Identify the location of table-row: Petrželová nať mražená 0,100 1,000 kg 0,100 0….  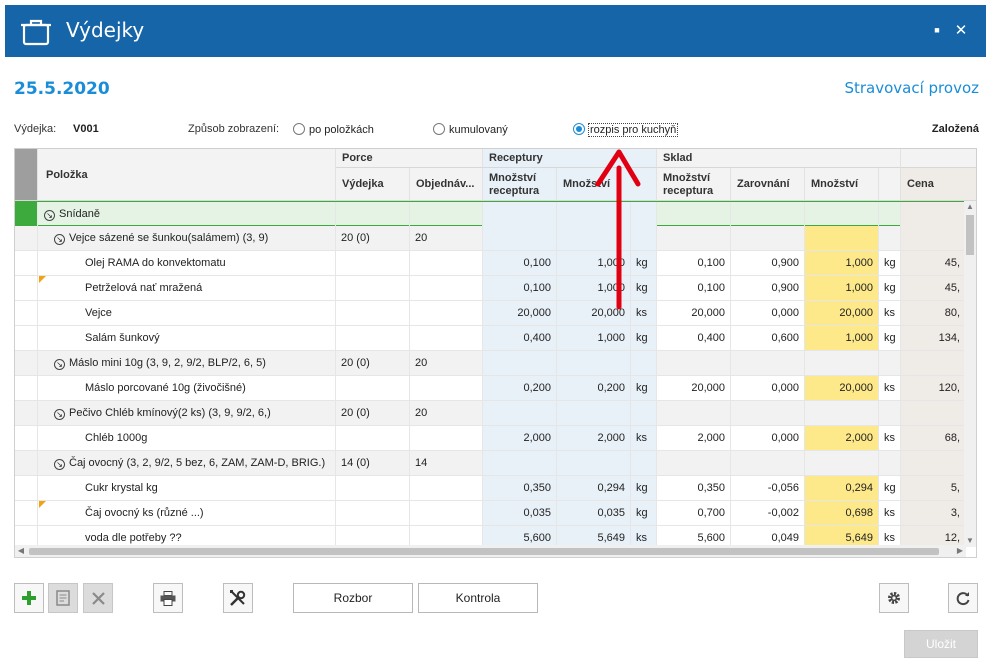
(490, 288).